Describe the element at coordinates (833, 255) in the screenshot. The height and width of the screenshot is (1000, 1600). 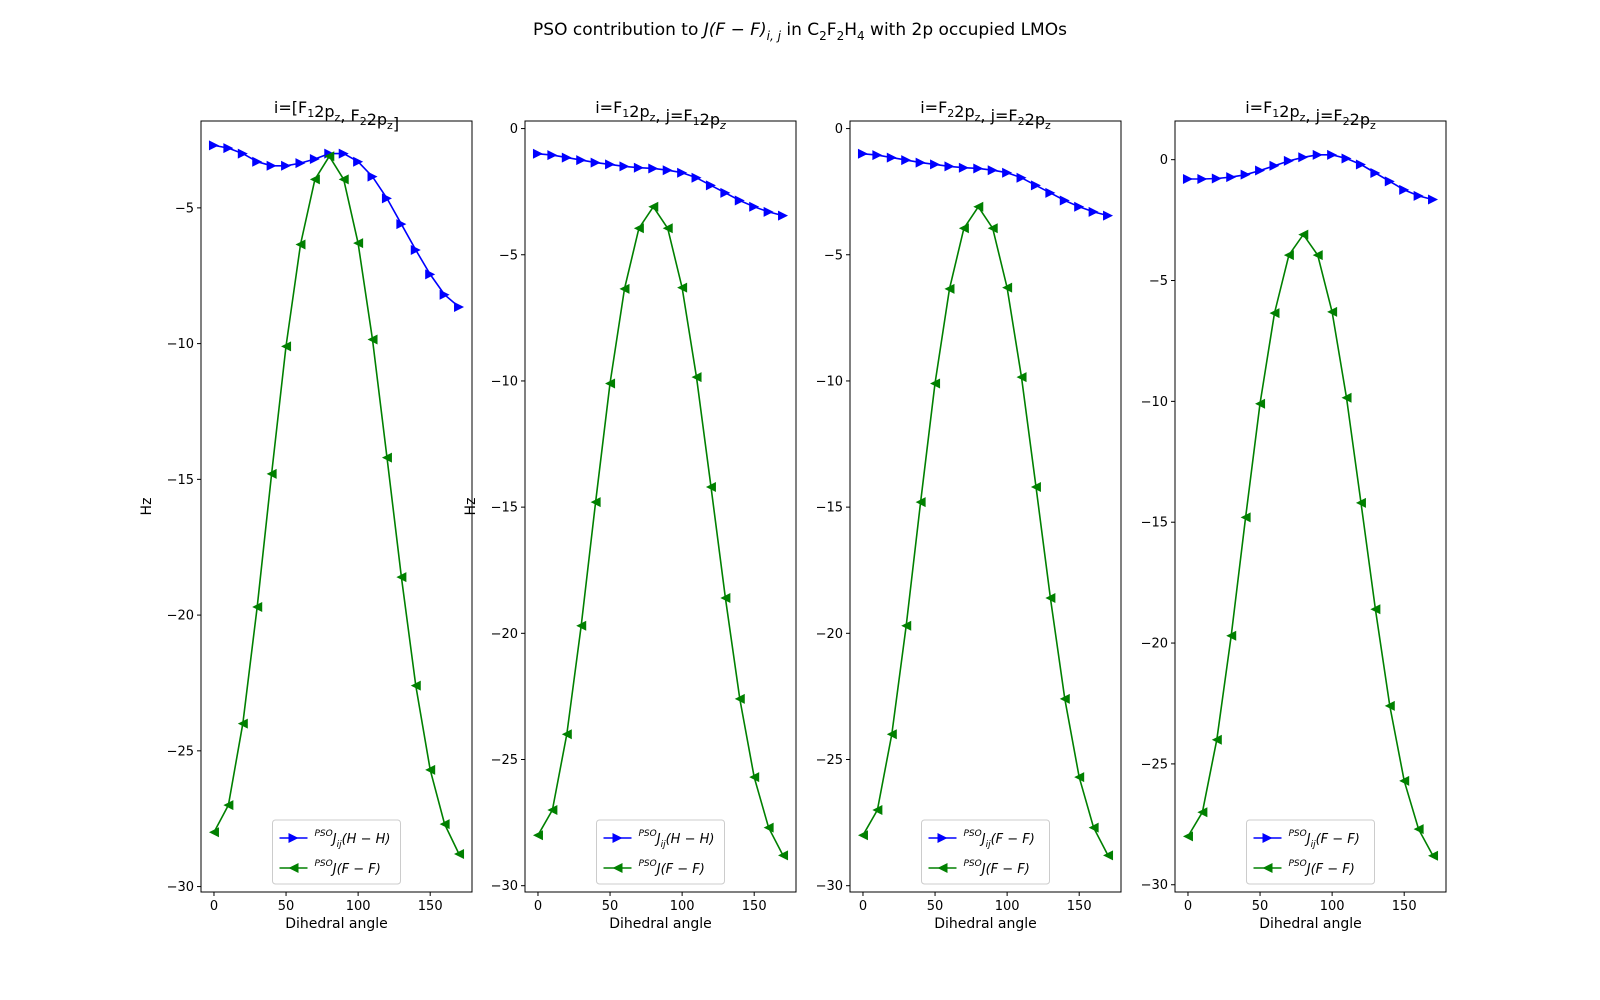
I see `y-tick-label: −5` at that location.